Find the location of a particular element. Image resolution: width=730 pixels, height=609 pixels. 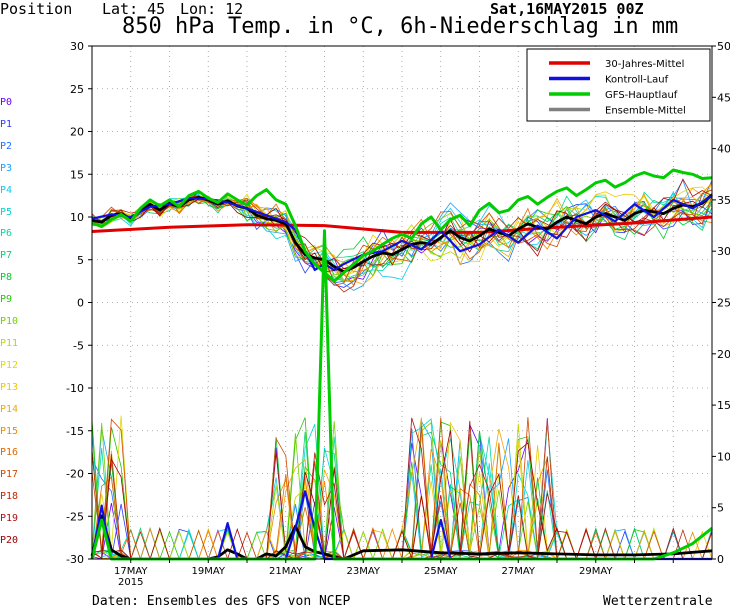

member-label-p16: P16 is located at coordinates (9, 453).